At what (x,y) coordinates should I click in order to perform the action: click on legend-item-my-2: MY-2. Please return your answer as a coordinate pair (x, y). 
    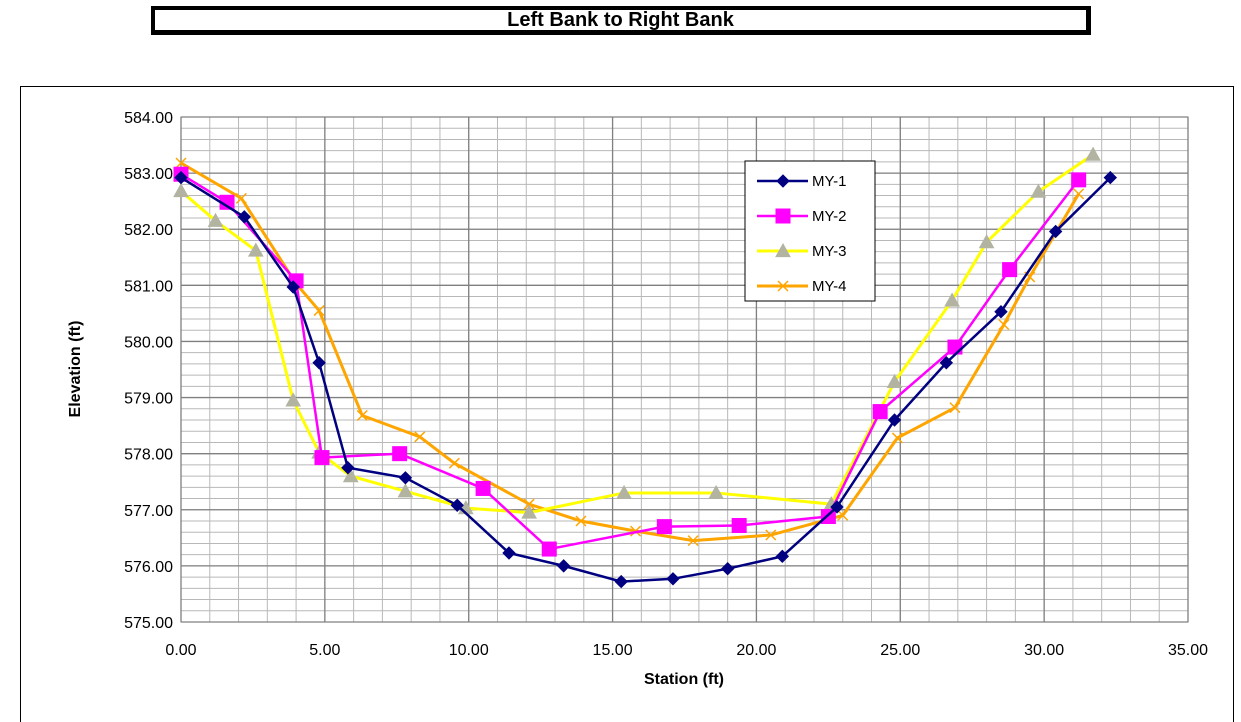
    Looking at the image, I should click on (801, 216).